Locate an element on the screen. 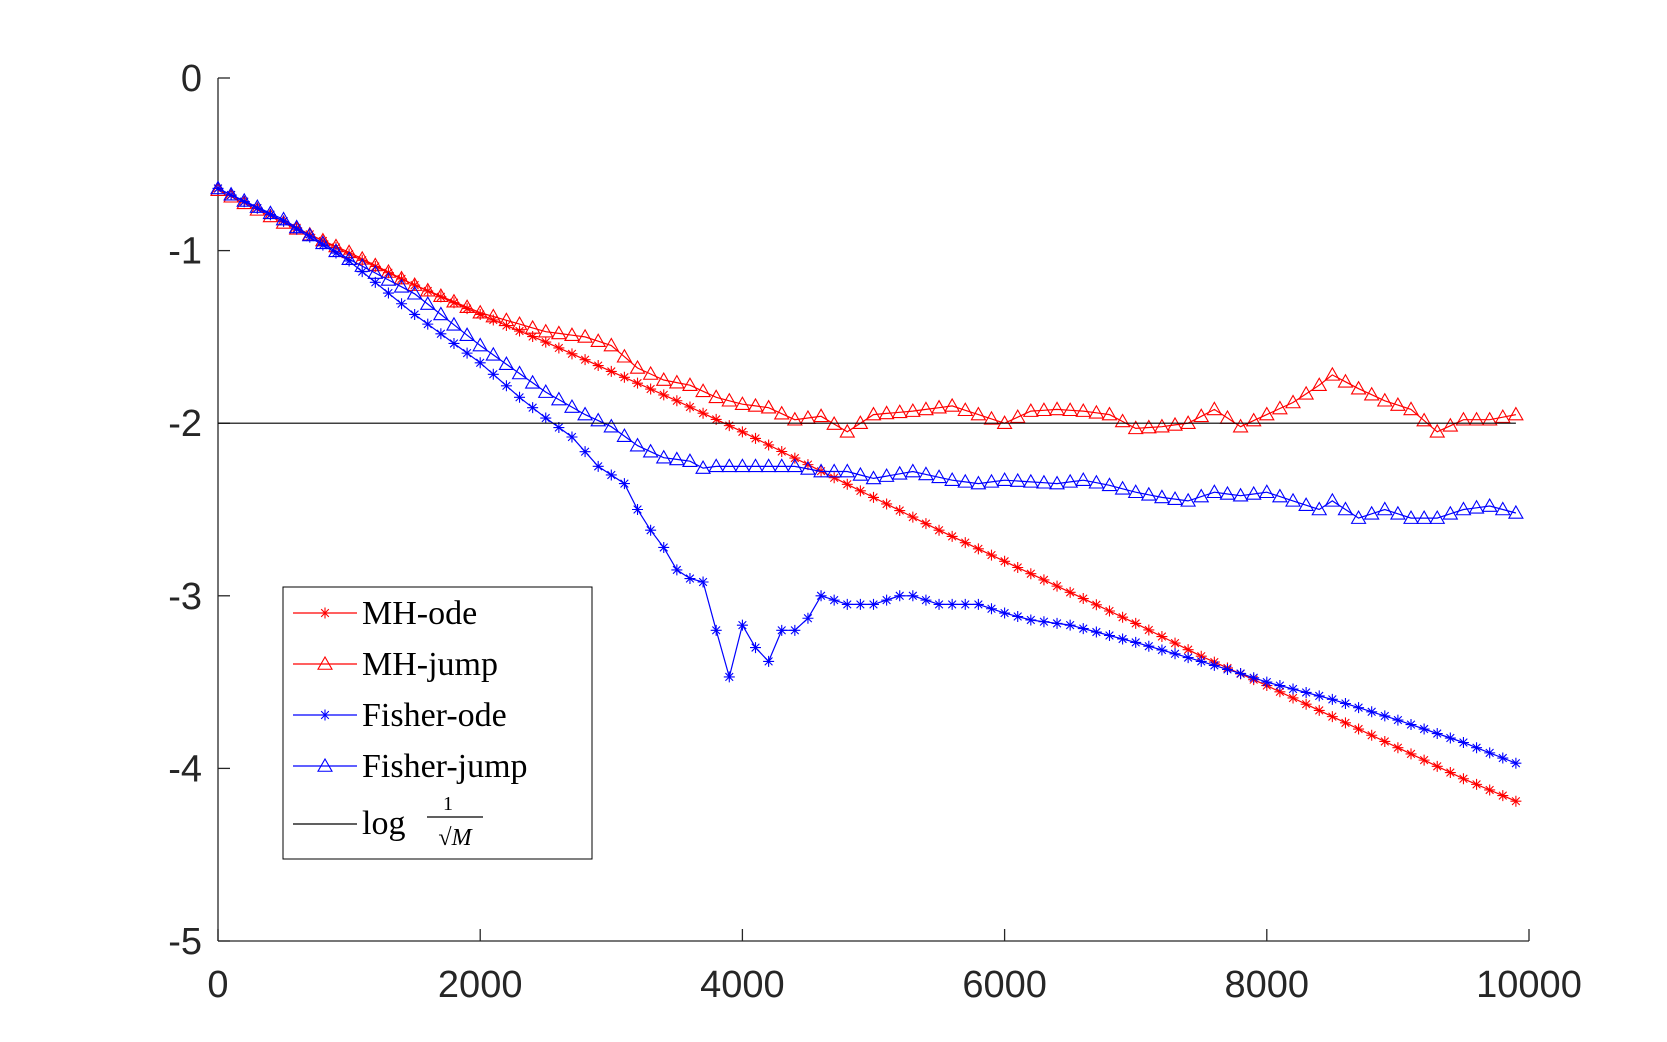  legend-label: Fisher-ode is located at coordinates (434, 715).